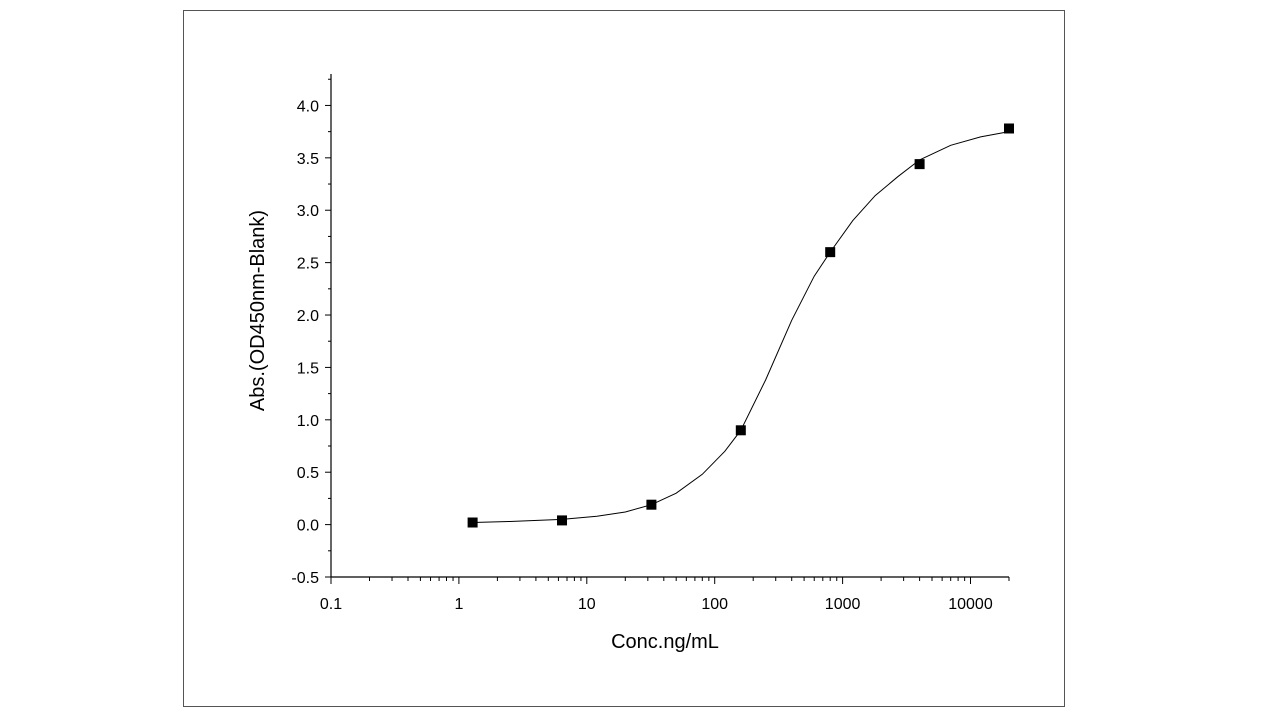 The width and height of the screenshot is (1280, 720). What do you see at coordinates (970, 604) in the screenshot?
I see `x-tick-label: 10000` at bounding box center [970, 604].